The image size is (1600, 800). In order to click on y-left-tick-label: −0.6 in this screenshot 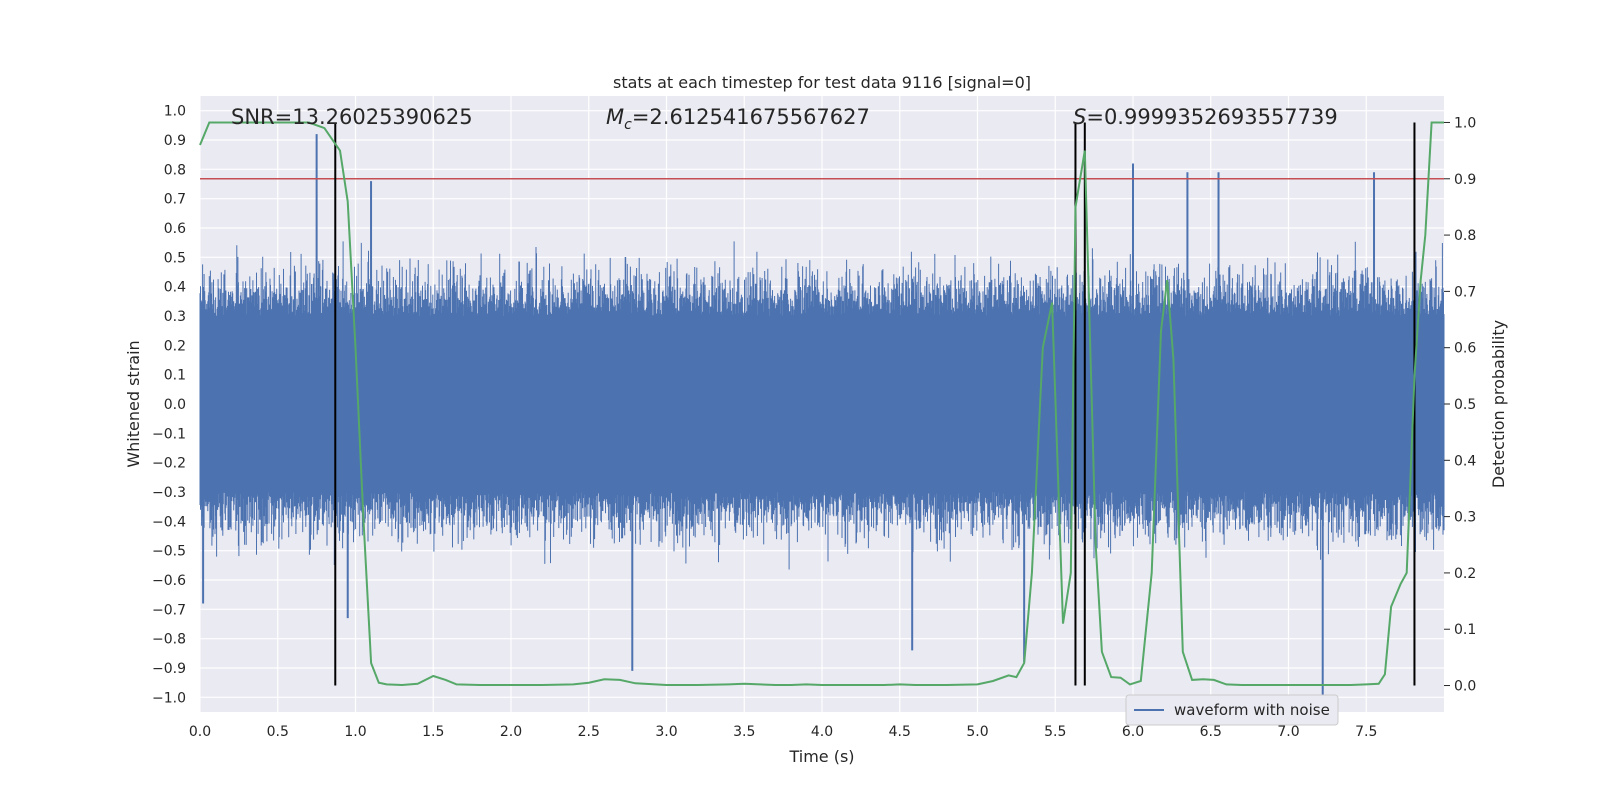, I will do `click(169, 581)`.